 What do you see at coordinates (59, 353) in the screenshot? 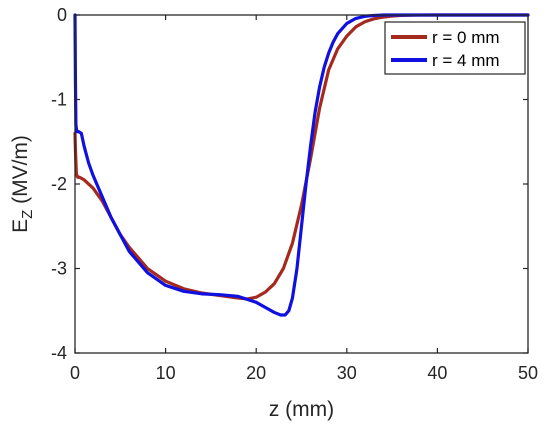
I see `y-tick-label: -4` at bounding box center [59, 353].